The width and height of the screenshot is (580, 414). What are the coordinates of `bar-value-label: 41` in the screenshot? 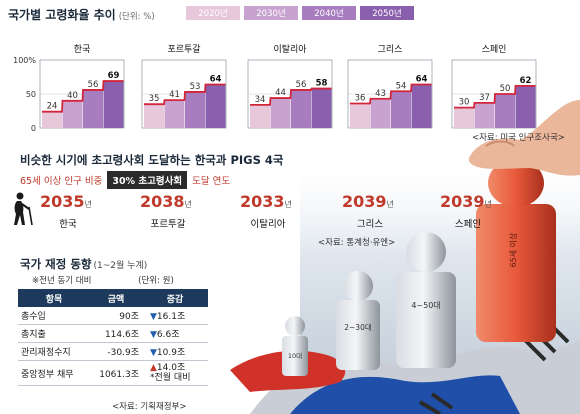 It's located at (174, 95).